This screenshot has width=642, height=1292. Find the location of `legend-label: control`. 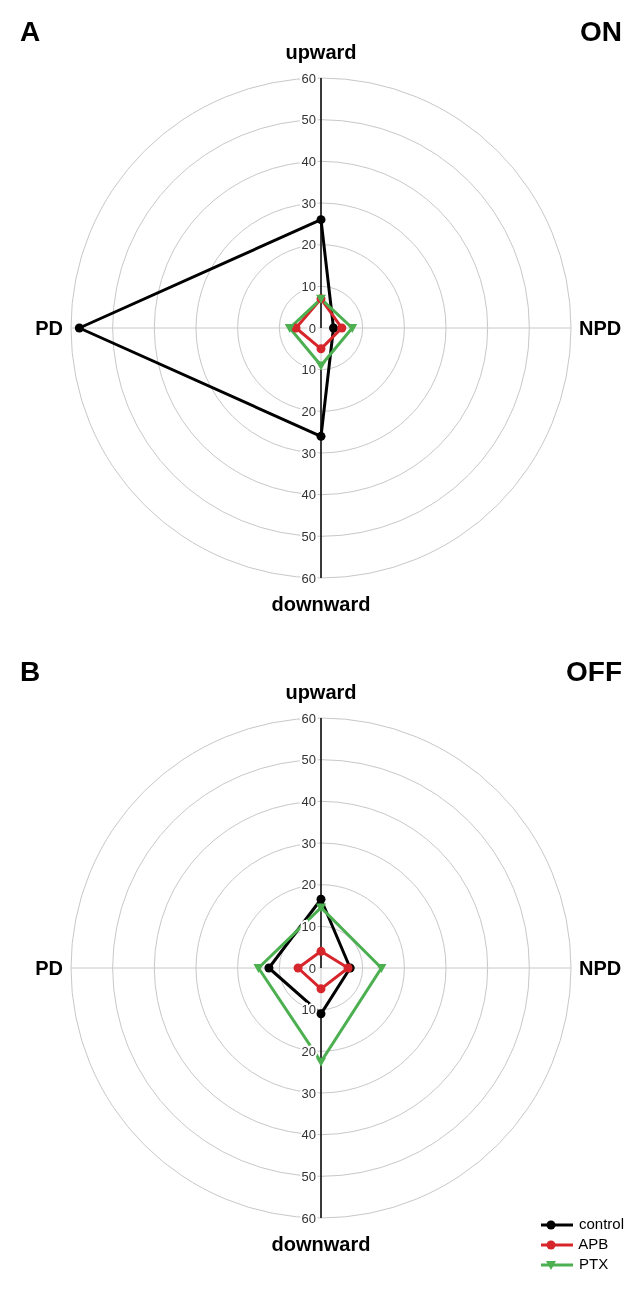

legend-label: control is located at coordinates (600, 1224).